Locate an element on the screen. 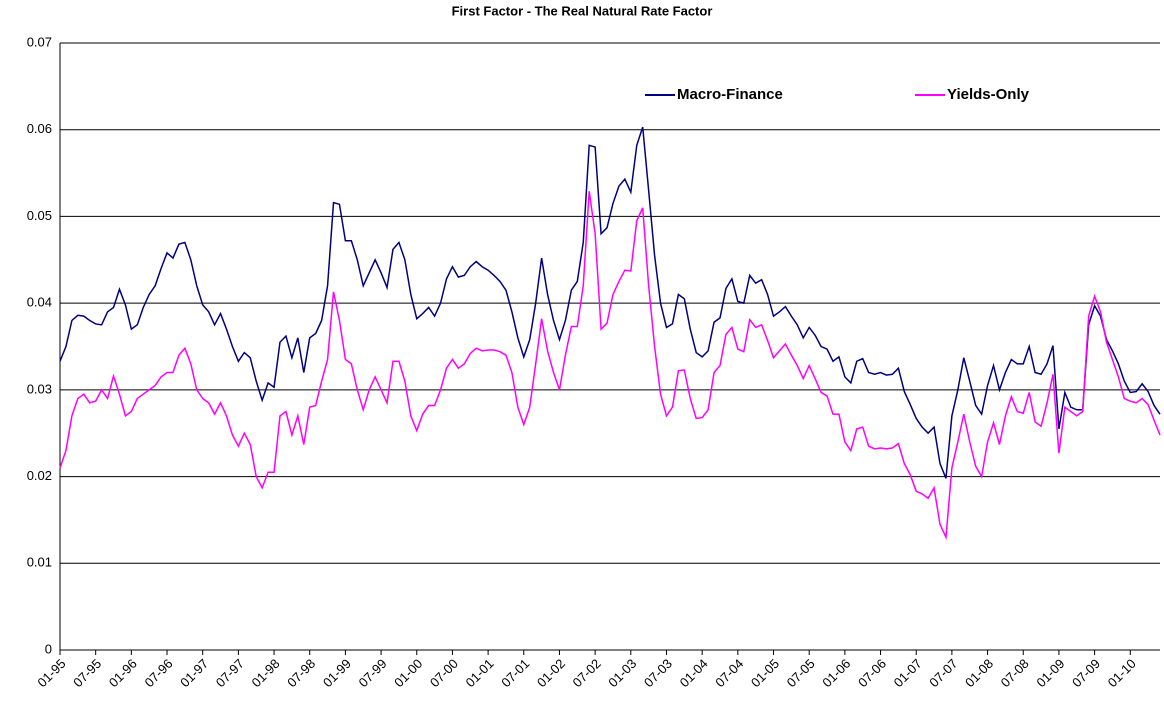 This screenshot has height=718, width=1164. x-tick-label: 01-10 is located at coordinates (1122, 673).